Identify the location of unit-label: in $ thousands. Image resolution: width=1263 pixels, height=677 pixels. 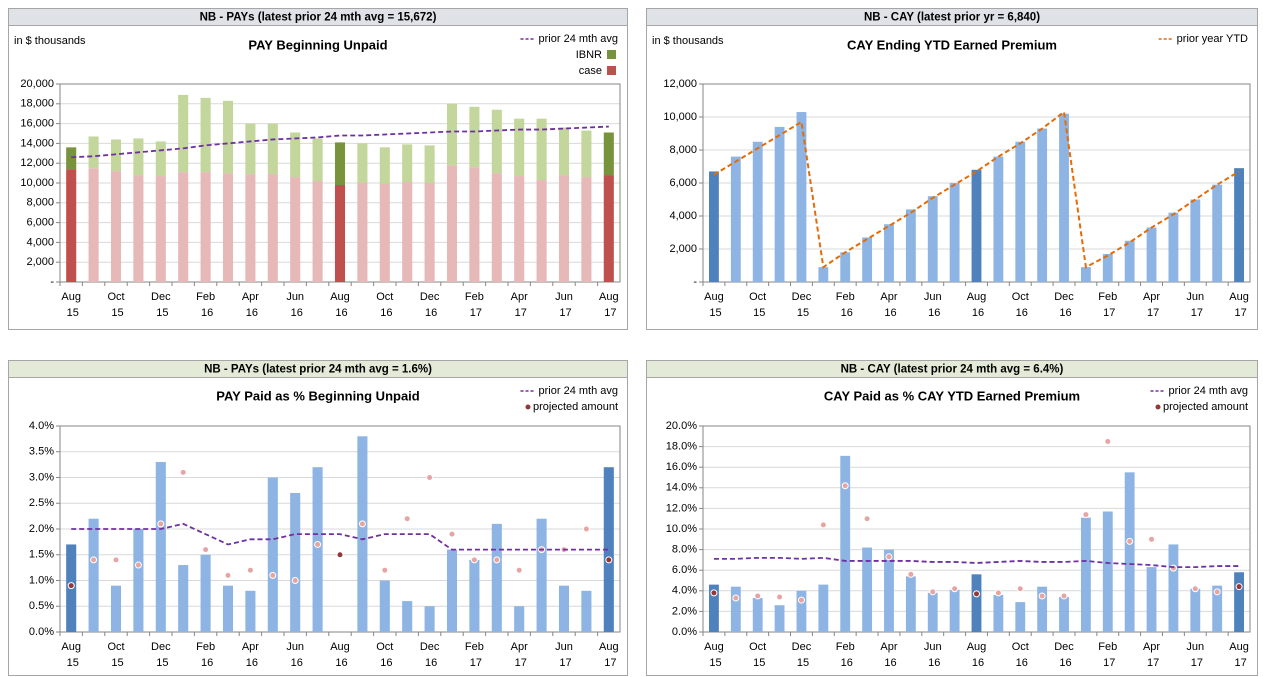
(50, 41).